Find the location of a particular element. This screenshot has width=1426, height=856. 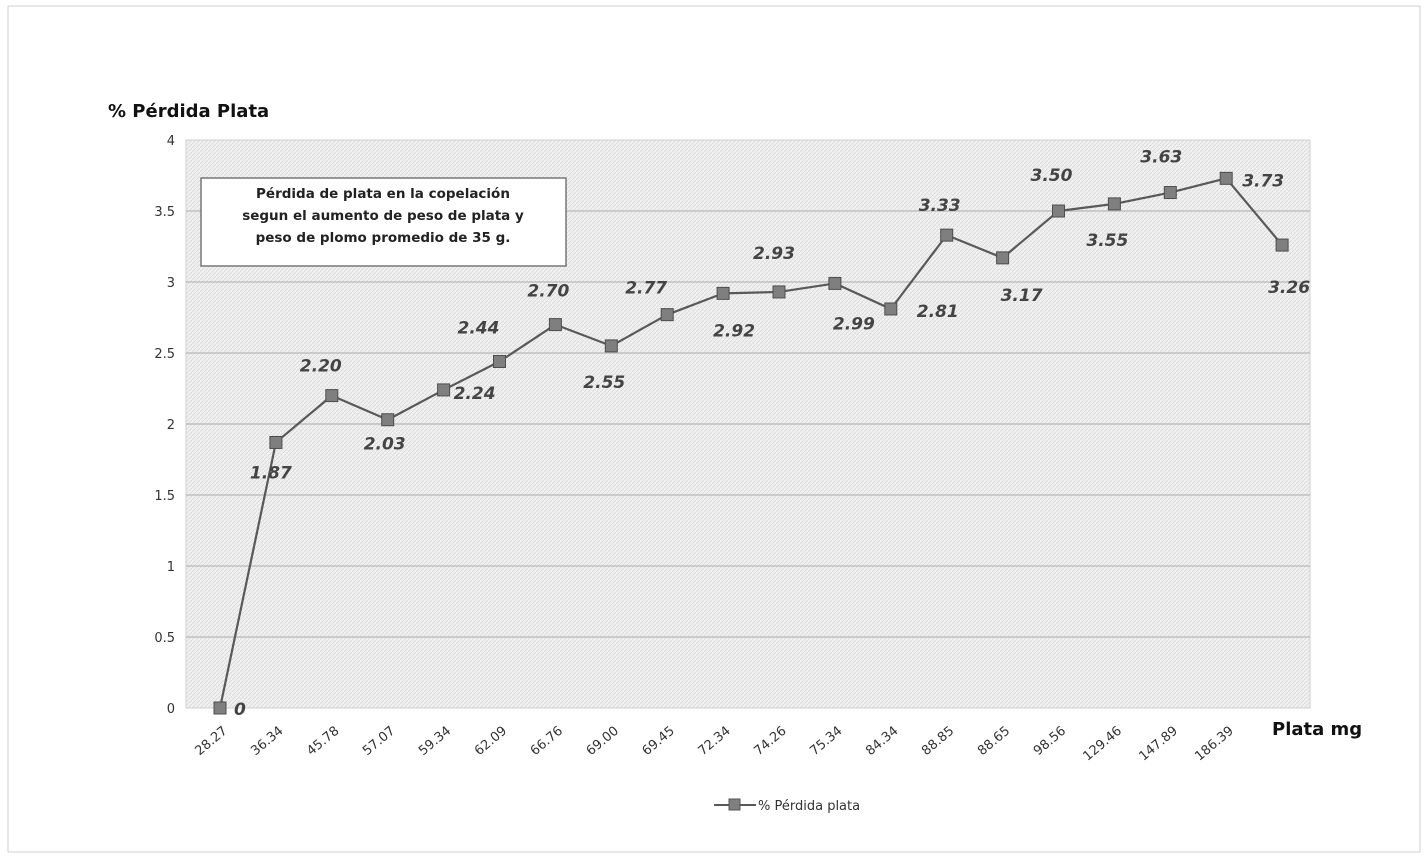

x-tick-label: 75.34 is located at coordinates (826, 741).